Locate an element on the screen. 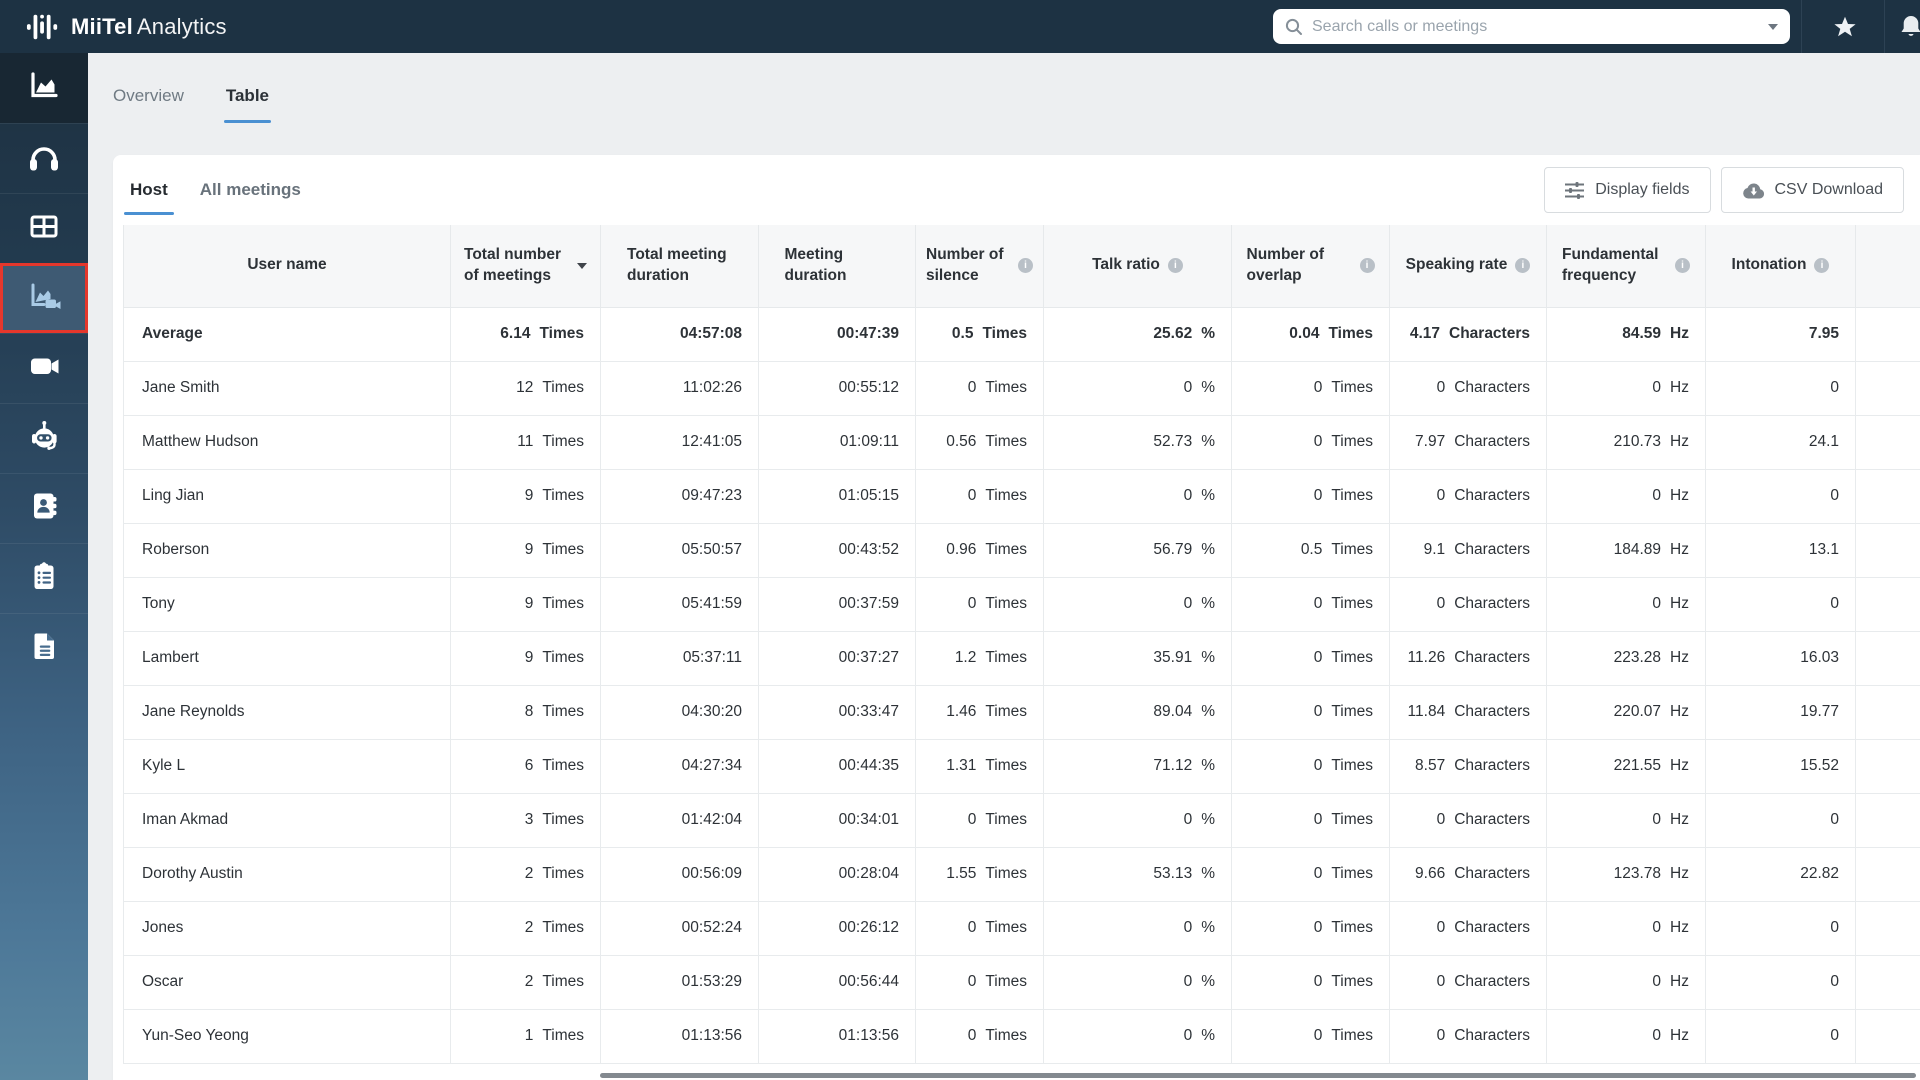 The height and width of the screenshot is (1080, 1920). cell-meetings: 3 Times is located at coordinates (525, 820).